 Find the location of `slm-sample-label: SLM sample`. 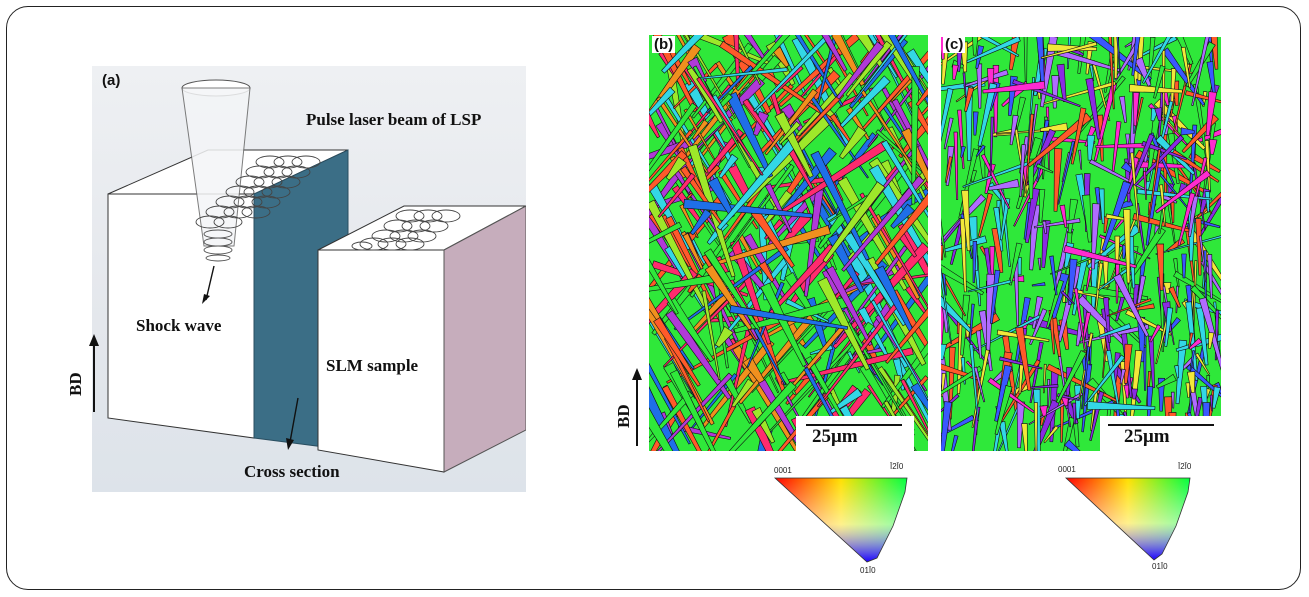

slm-sample-label: SLM sample is located at coordinates (372, 365).